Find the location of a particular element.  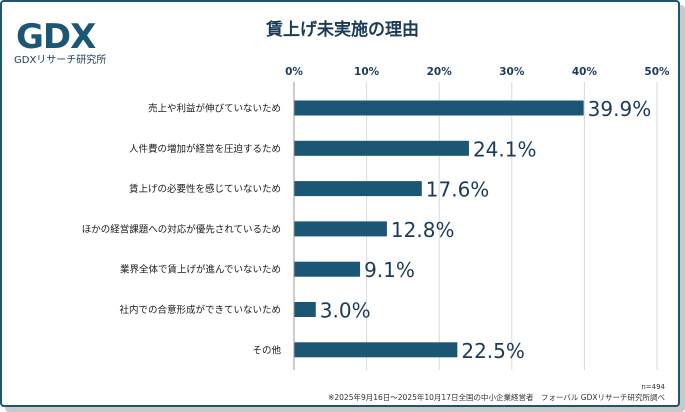

svg-text: GDX is located at coordinates (56, 37).